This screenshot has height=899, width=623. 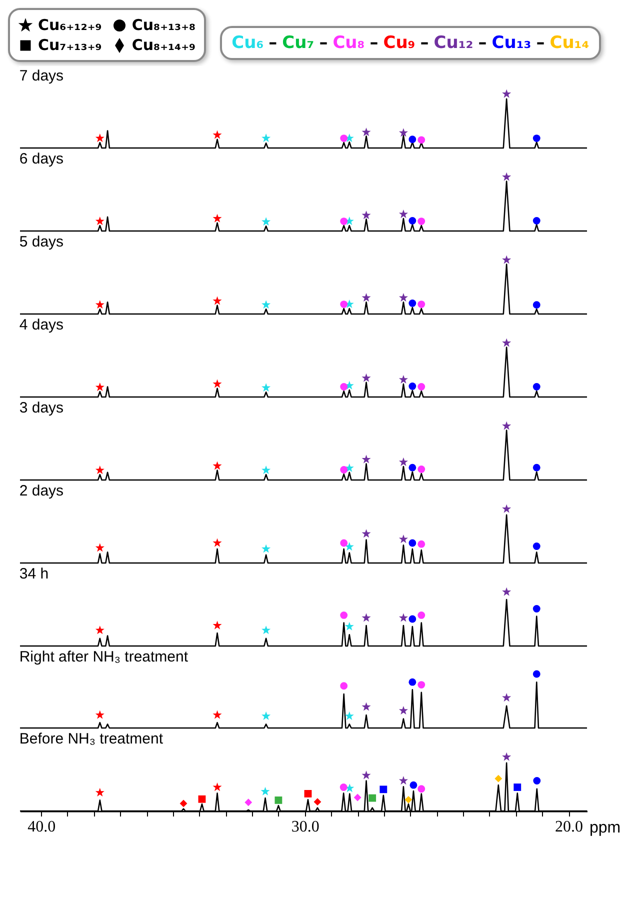 What do you see at coordinates (164, 25) in the screenshot?
I see `text: Cu₈₊₁₃₊₈` at bounding box center [164, 25].